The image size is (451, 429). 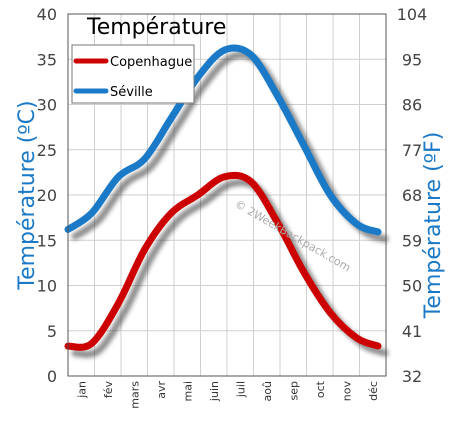 I want to click on y-right-tick-label: 95, so click(x=412, y=59).